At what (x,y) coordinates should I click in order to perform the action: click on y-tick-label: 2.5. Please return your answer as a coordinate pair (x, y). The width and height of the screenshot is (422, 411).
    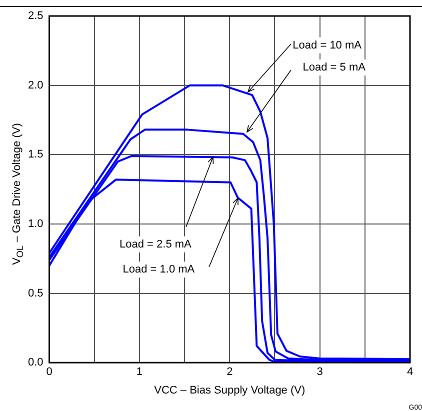
    Looking at the image, I should click on (36, 16).